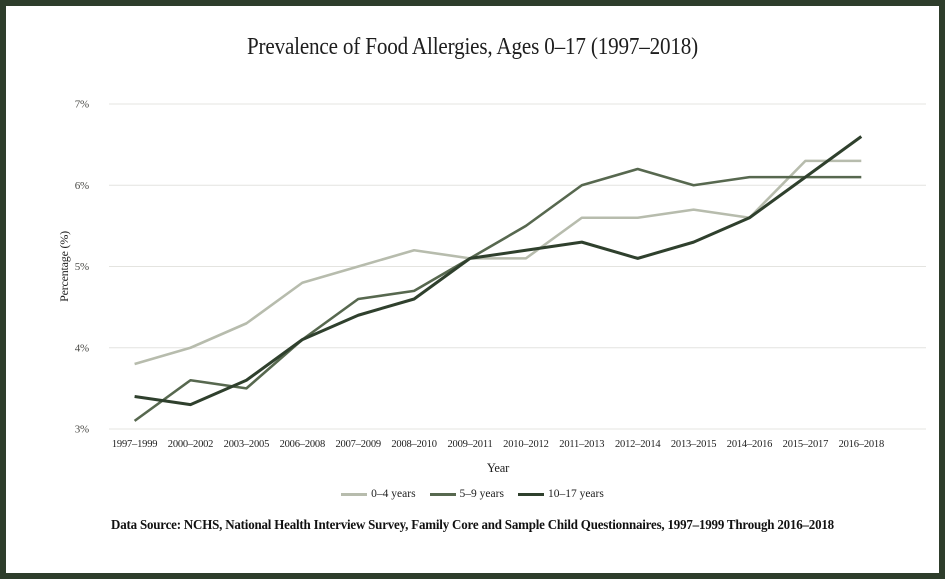 The image size is (945, 579). What do you see at coordinates (357, 444) in the screenshot?
I see `svg-text: 2007–2009` at bounding box center [357, 444].